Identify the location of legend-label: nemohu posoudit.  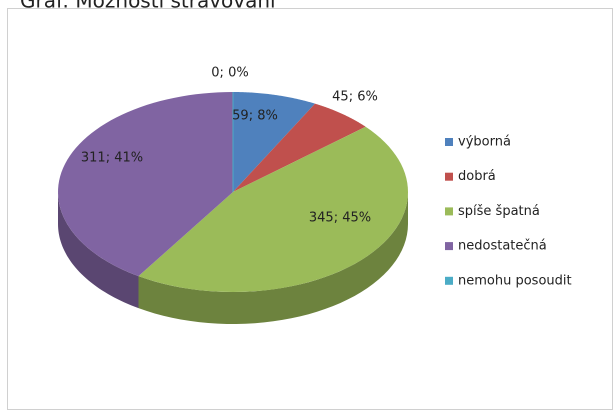
(515, 280).